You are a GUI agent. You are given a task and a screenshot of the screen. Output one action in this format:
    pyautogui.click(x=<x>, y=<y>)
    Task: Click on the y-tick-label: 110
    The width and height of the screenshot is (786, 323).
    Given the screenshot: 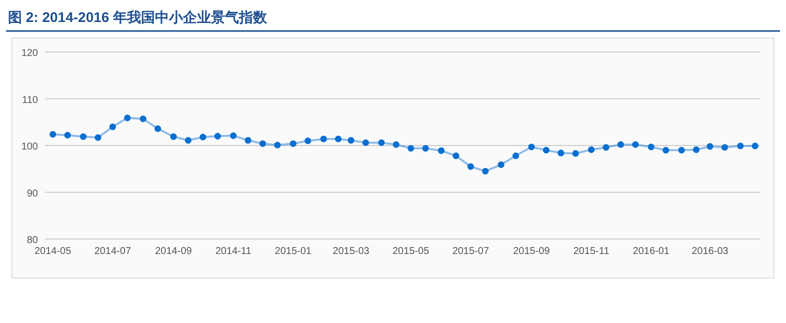 What is the action you would take?
    pyautogui.click(x=30, y=100)
    